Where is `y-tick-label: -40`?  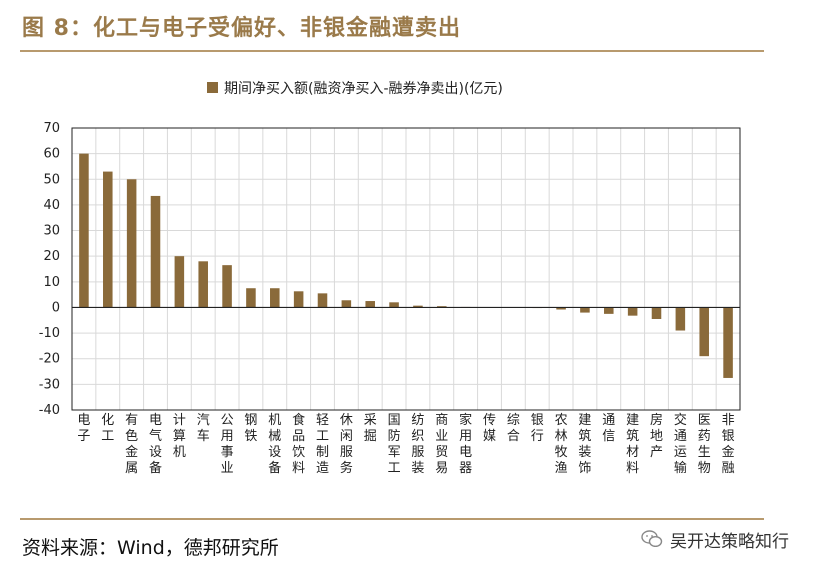
y-tick-label: -40 is located at coordinates (49, 410).